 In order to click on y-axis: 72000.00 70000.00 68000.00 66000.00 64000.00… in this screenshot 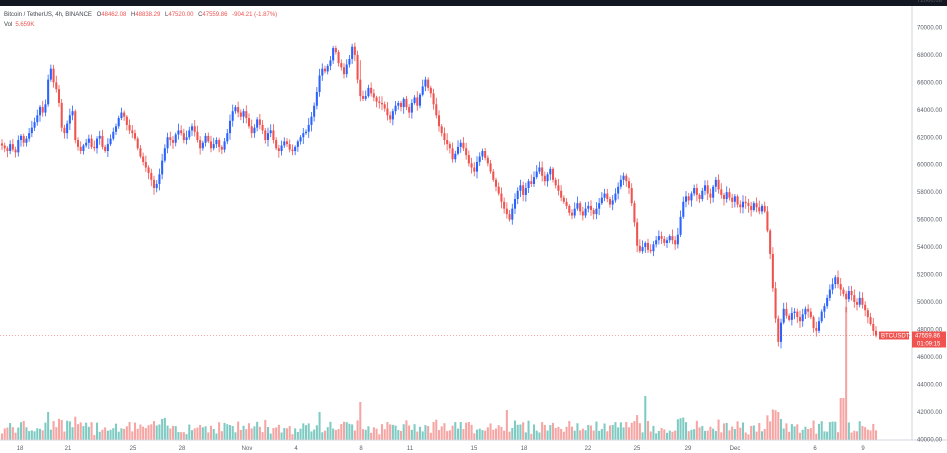, I will do `click(930, 221)`.